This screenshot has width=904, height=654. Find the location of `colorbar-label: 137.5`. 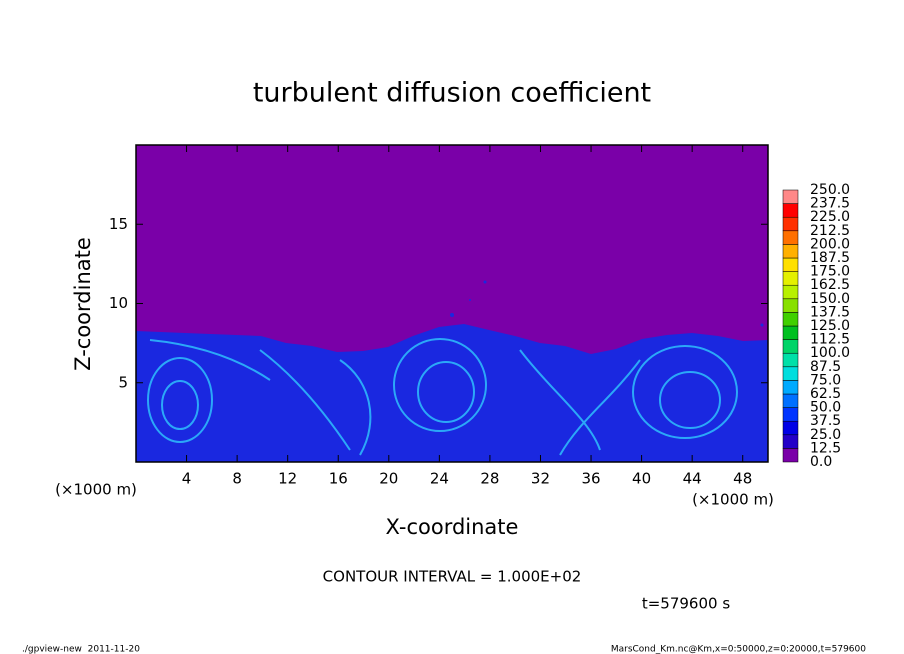

colorbar-label: 137.5 is located at coordinates (830, 312).